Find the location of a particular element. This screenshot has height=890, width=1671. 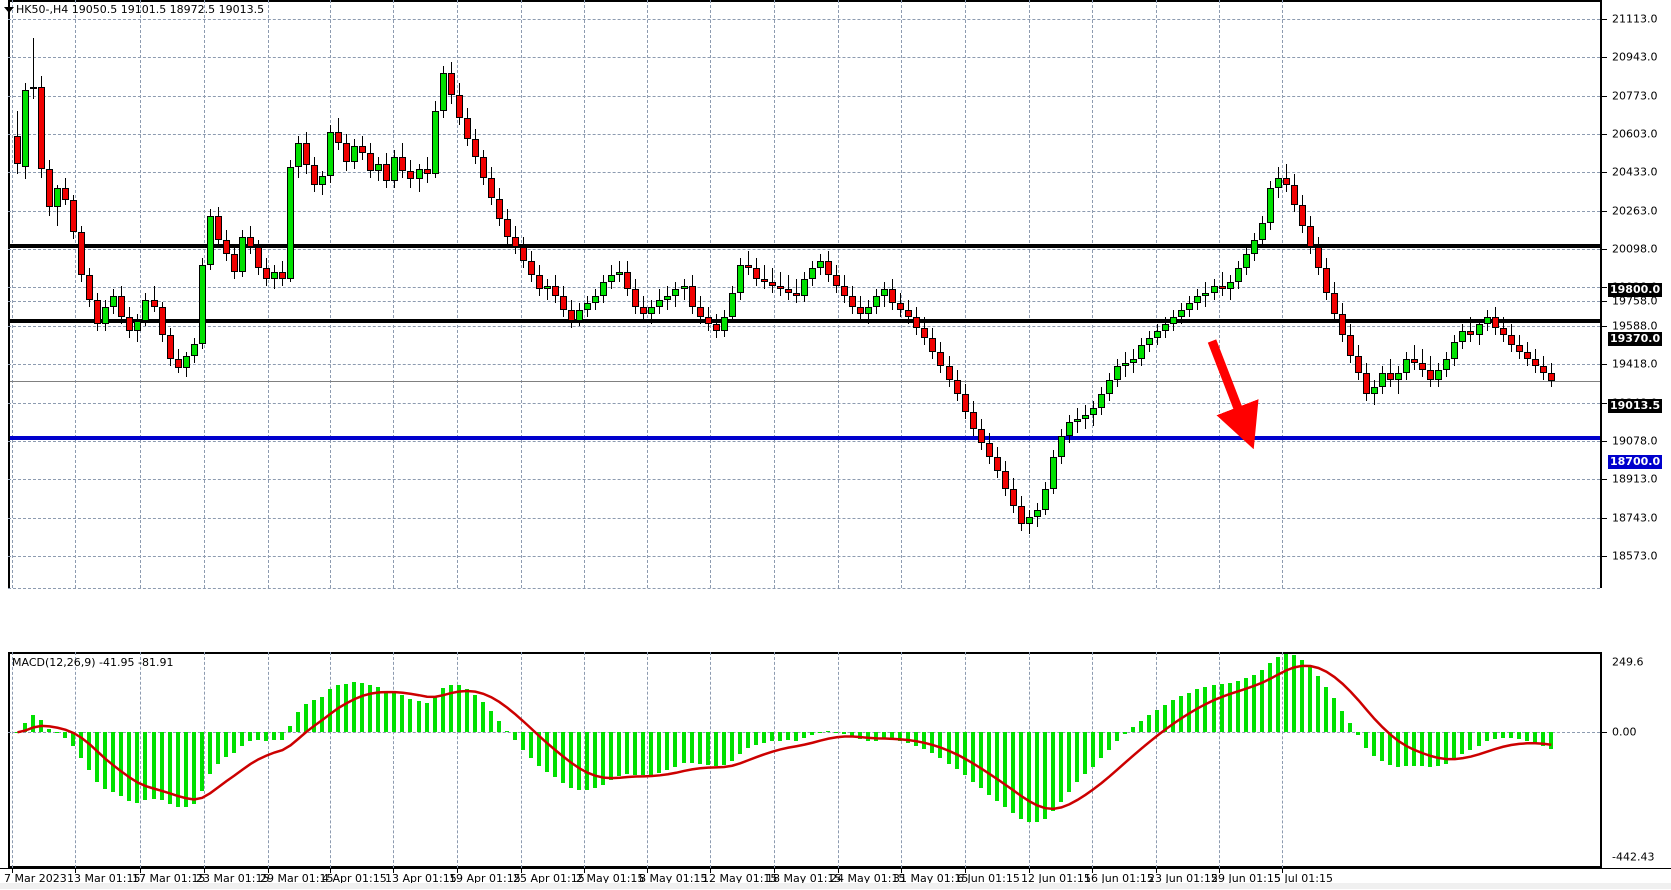

price-level-badge: 19013.5 is located at coordinates (1635, 406).